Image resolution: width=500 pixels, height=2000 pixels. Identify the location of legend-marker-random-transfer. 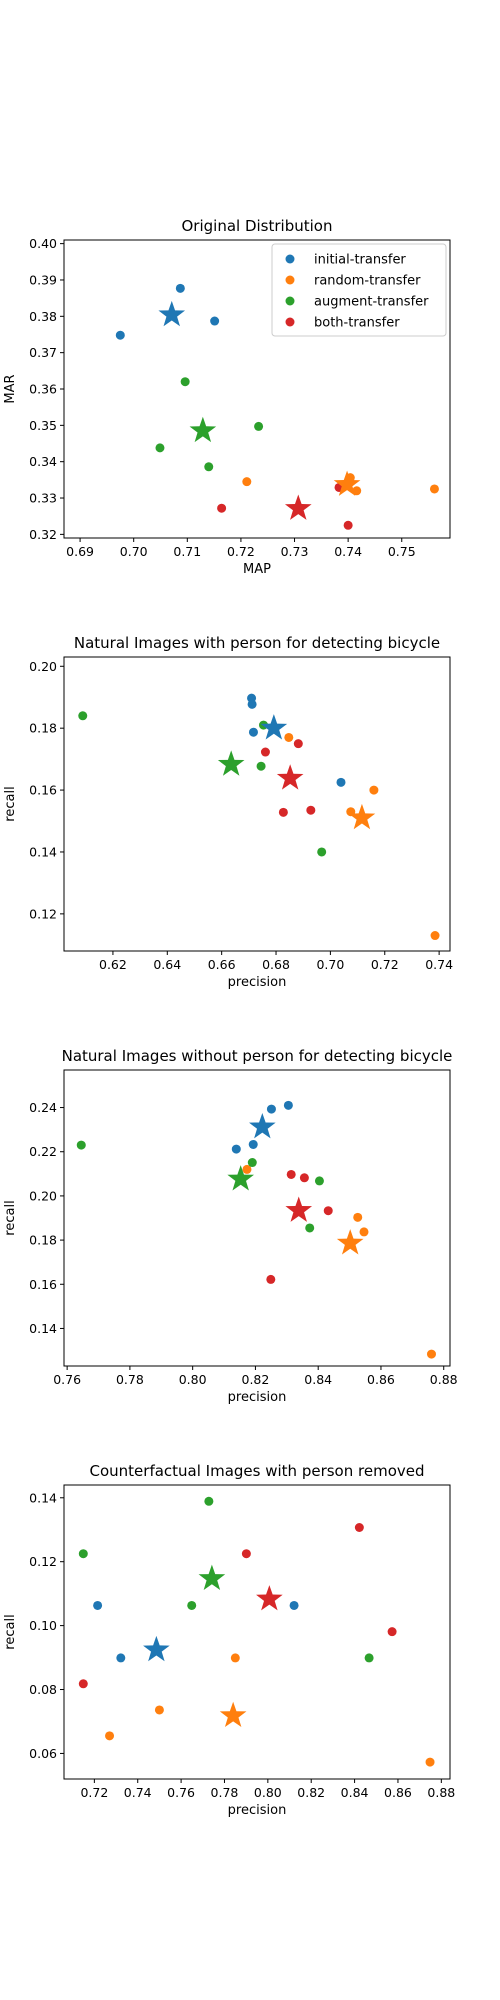
(290, 280).